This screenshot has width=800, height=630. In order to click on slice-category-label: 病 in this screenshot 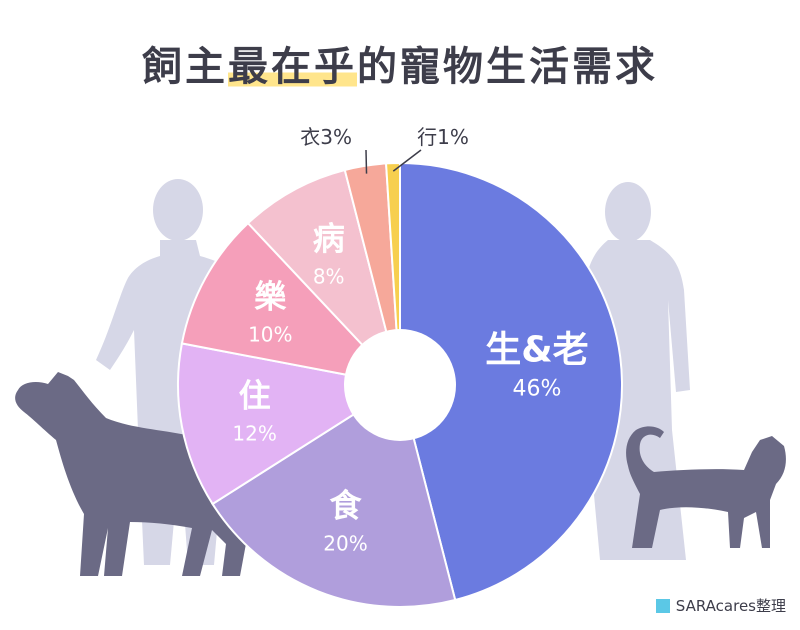, I will do `click(329, 238)`.